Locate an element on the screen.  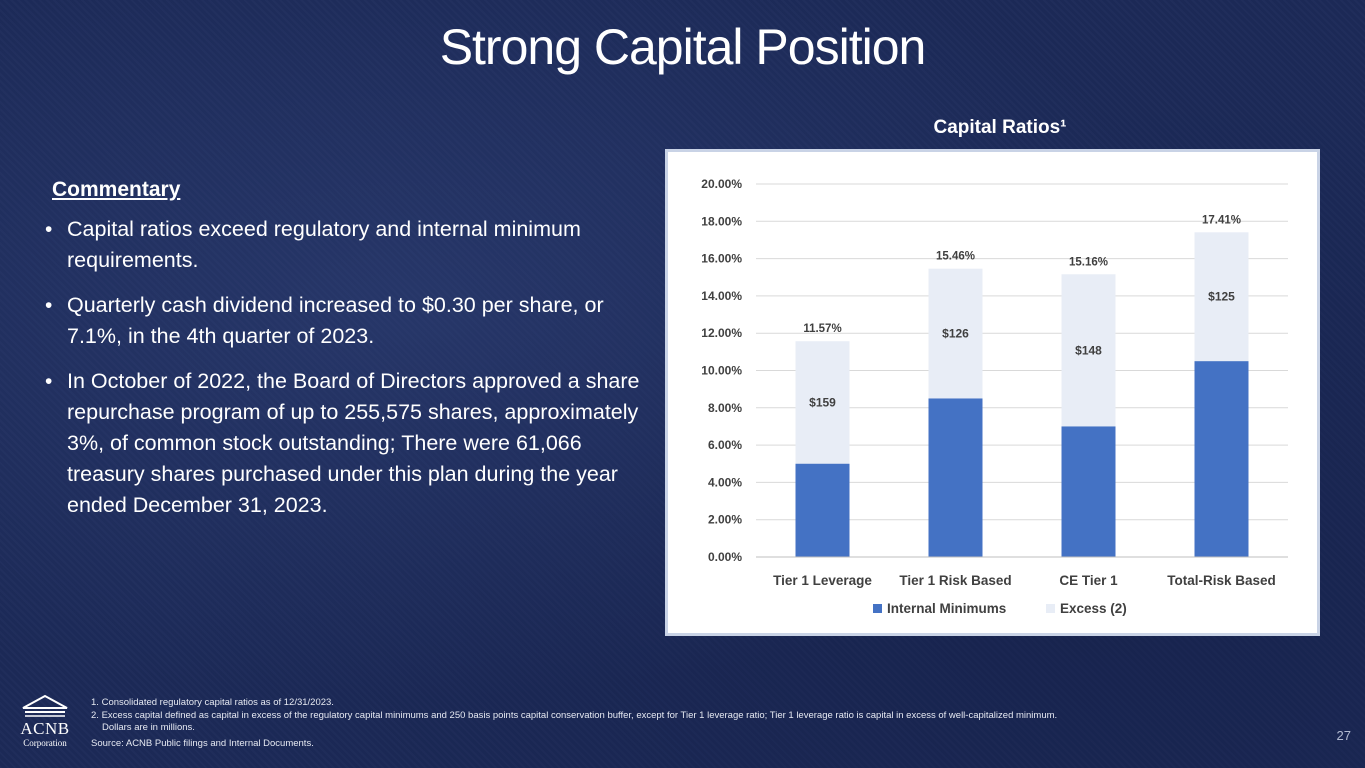
excess-data-label: $148 is located at coordinates (1088, 350).